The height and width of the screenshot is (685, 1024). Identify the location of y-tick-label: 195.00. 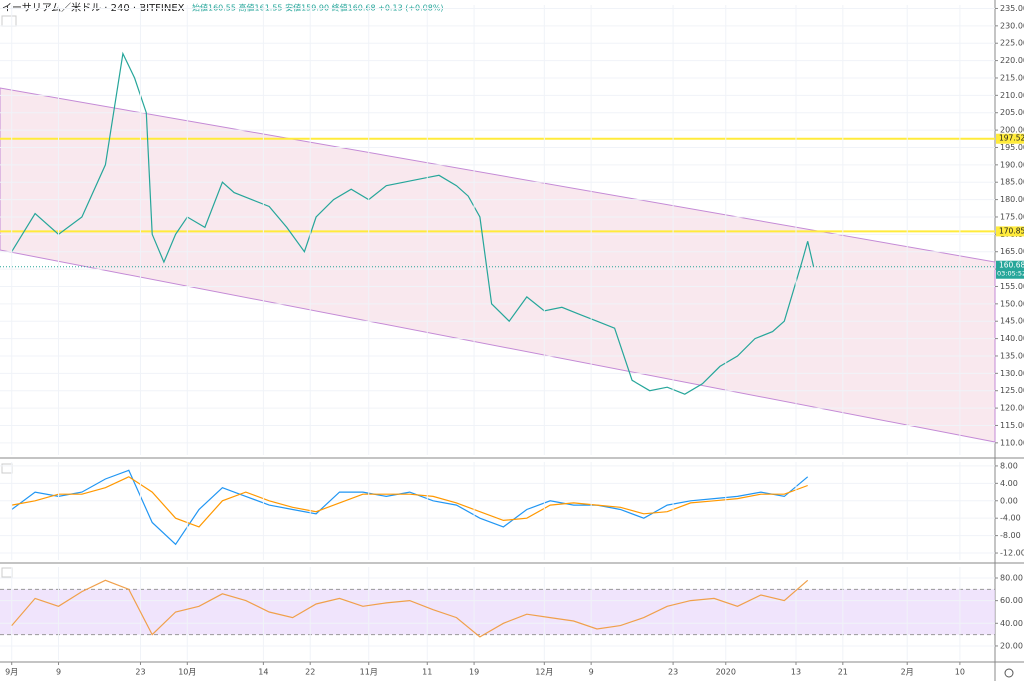
(1012, 147).